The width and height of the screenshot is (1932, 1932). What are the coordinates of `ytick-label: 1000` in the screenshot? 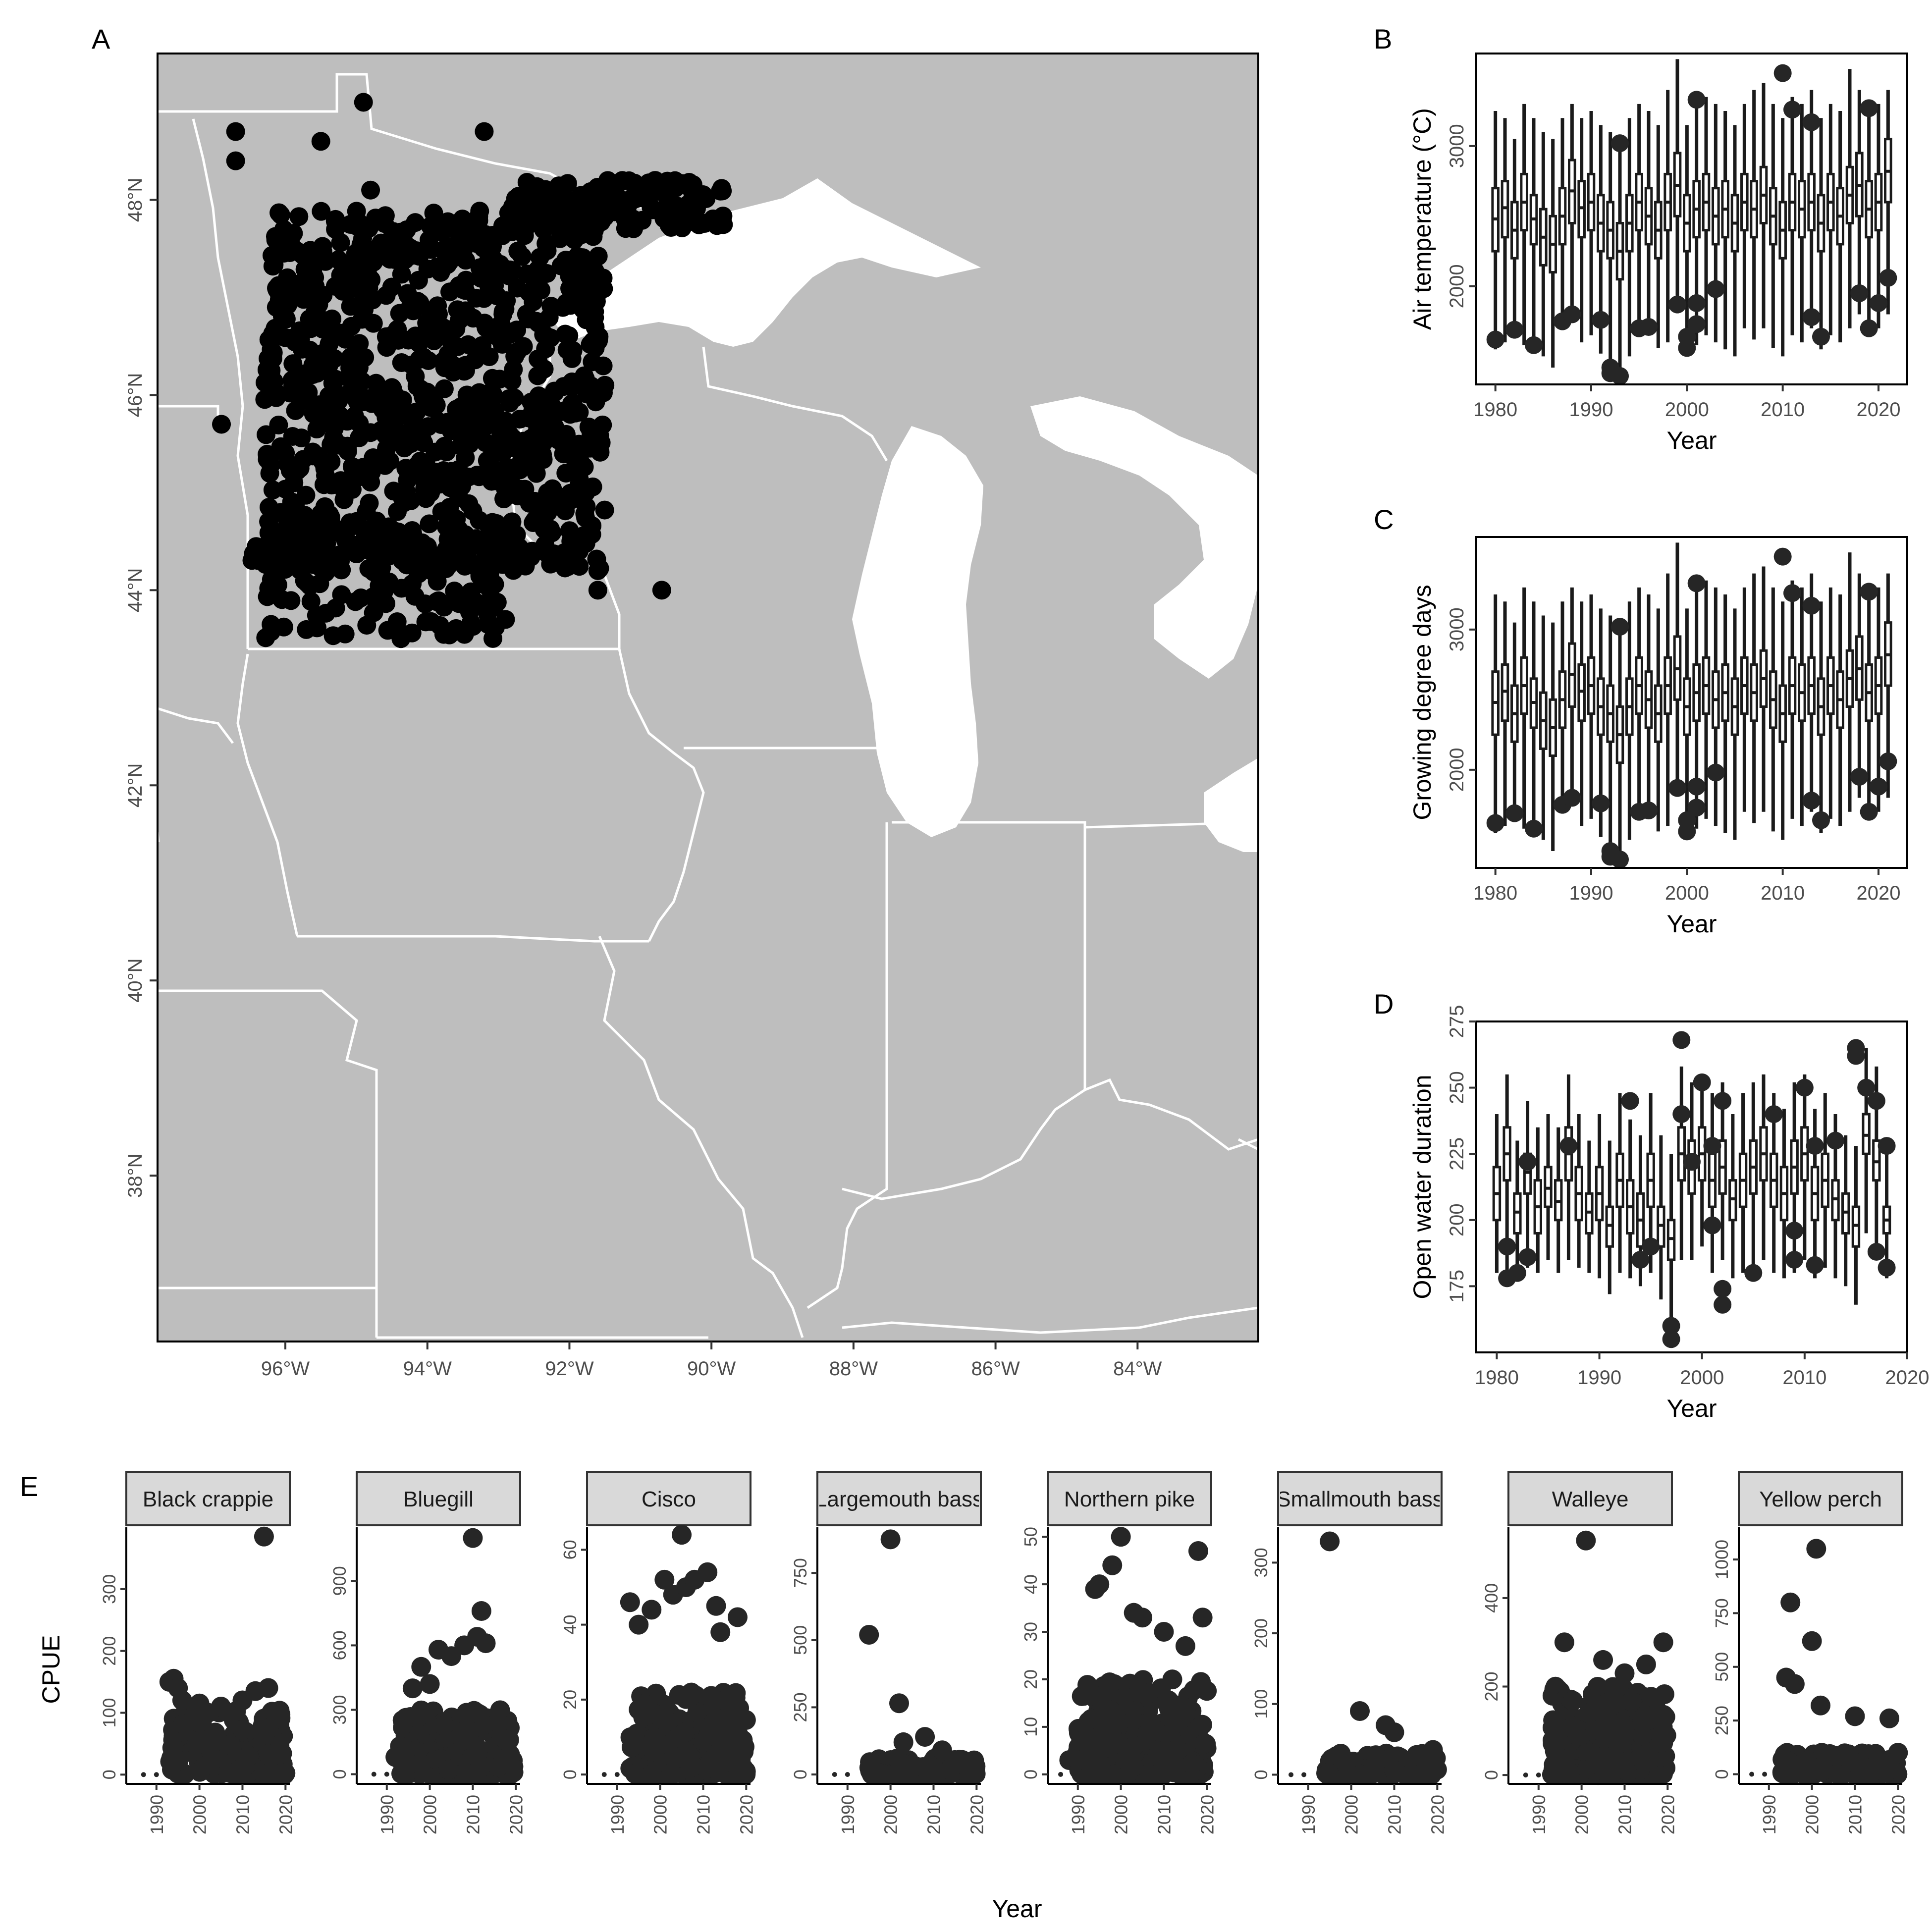 It's located at (1722, 1560).